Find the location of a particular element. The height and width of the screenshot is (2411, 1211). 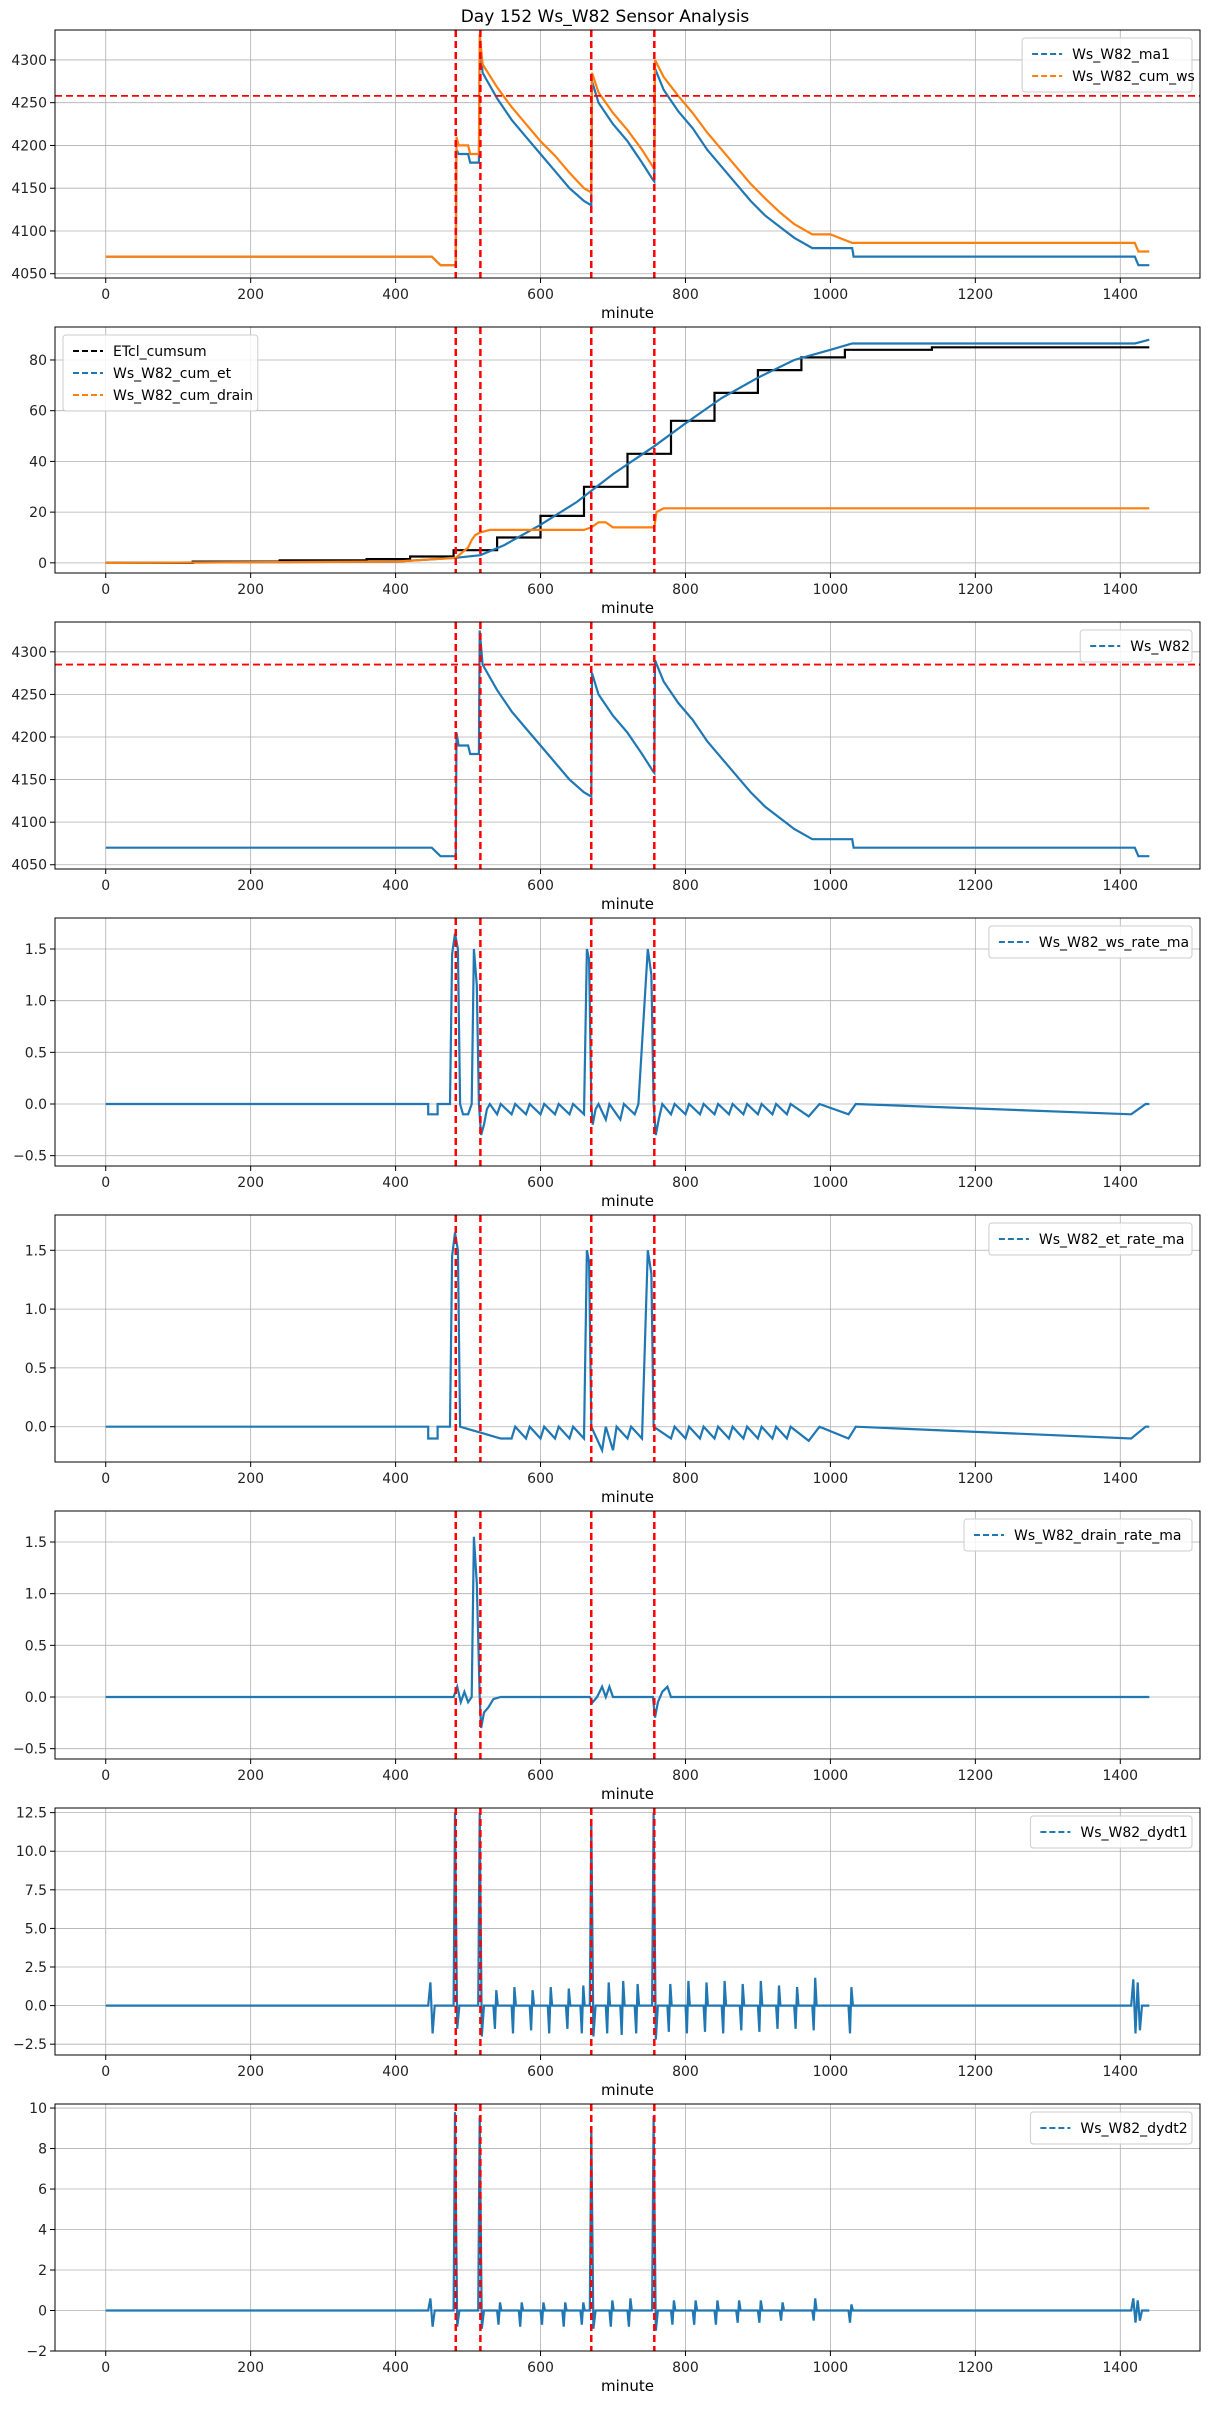

series-line-Ws_W82_cum_et is located at coordinates (627, 451).